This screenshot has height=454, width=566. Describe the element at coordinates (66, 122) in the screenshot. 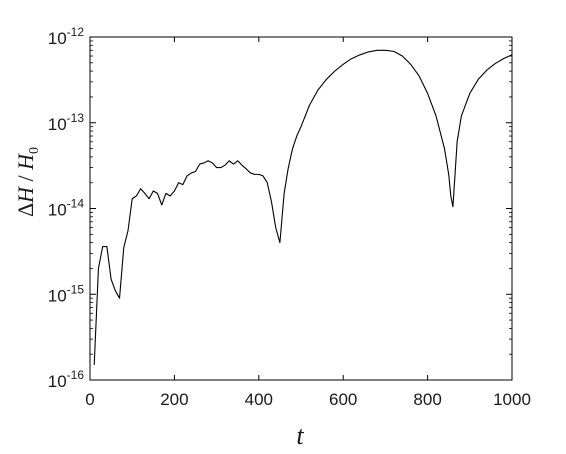

I see `y-tick-label: 10-13` at that location.